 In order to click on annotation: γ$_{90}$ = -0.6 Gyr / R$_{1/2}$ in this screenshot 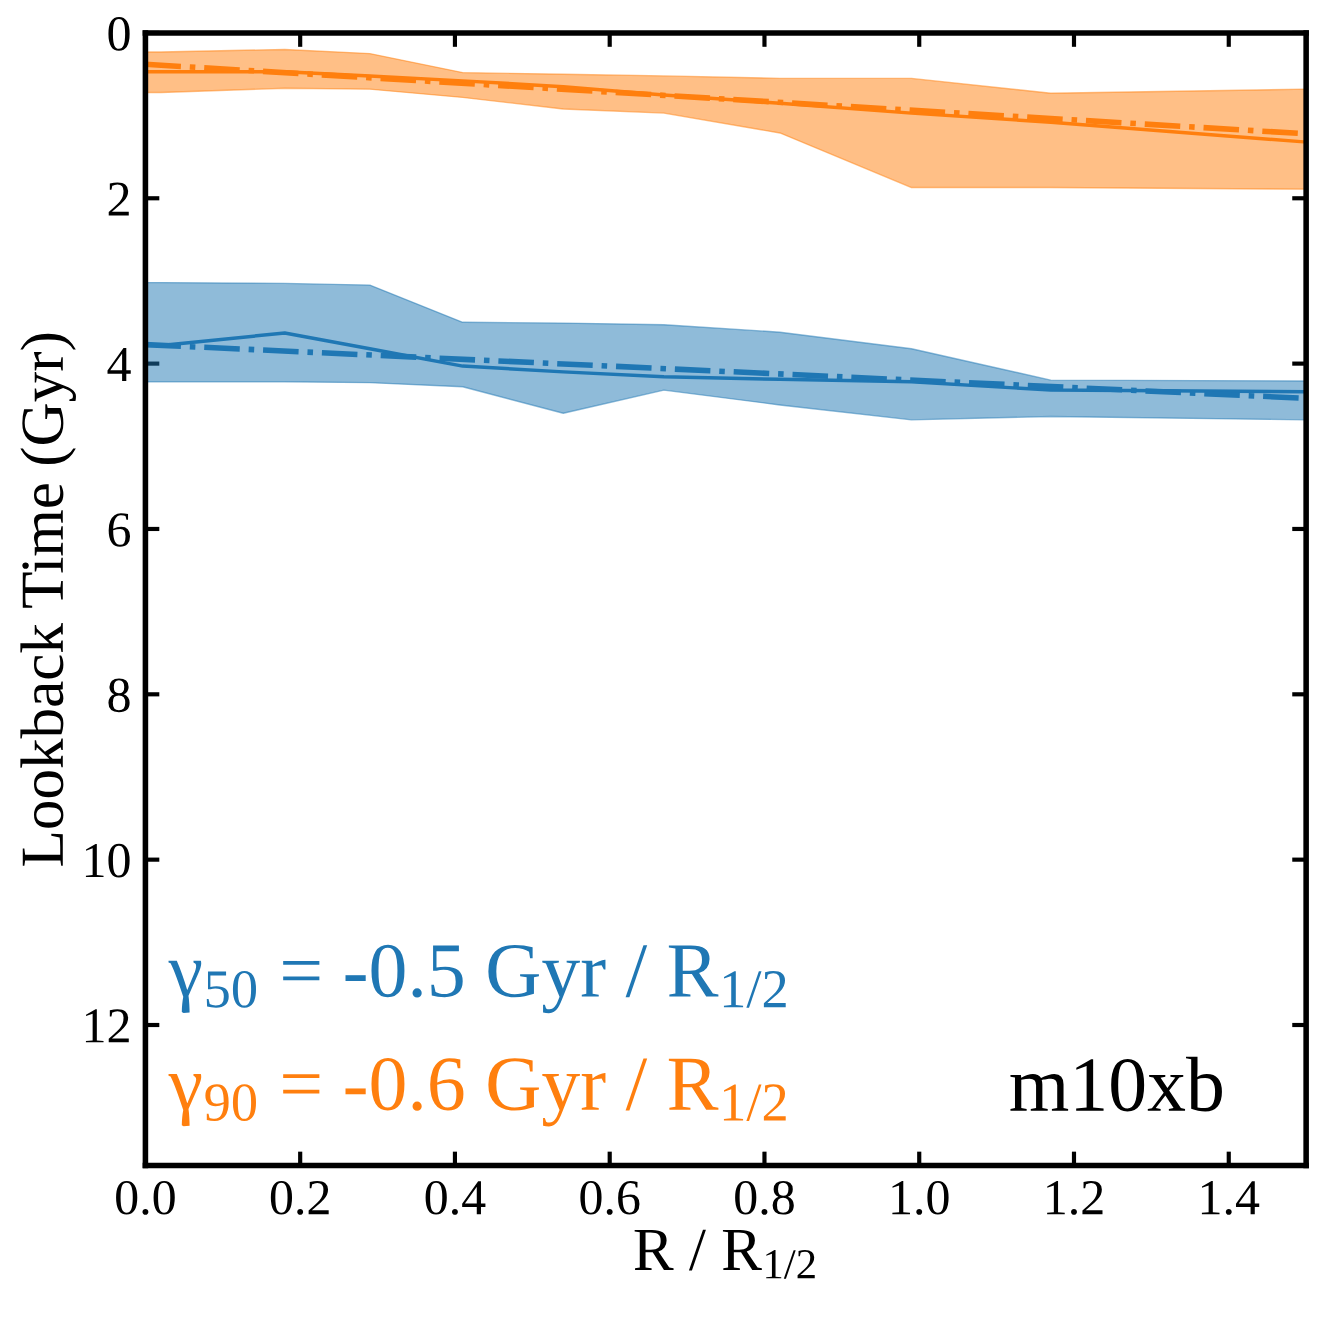, I will do `click(477, 1092)`.